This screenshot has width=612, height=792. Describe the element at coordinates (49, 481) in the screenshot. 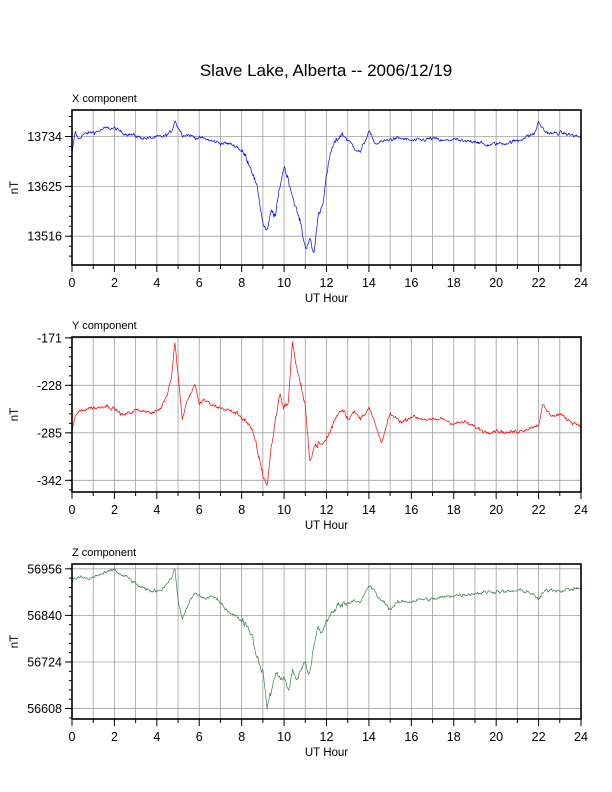

I see `y-tick-label: -342` at that location.